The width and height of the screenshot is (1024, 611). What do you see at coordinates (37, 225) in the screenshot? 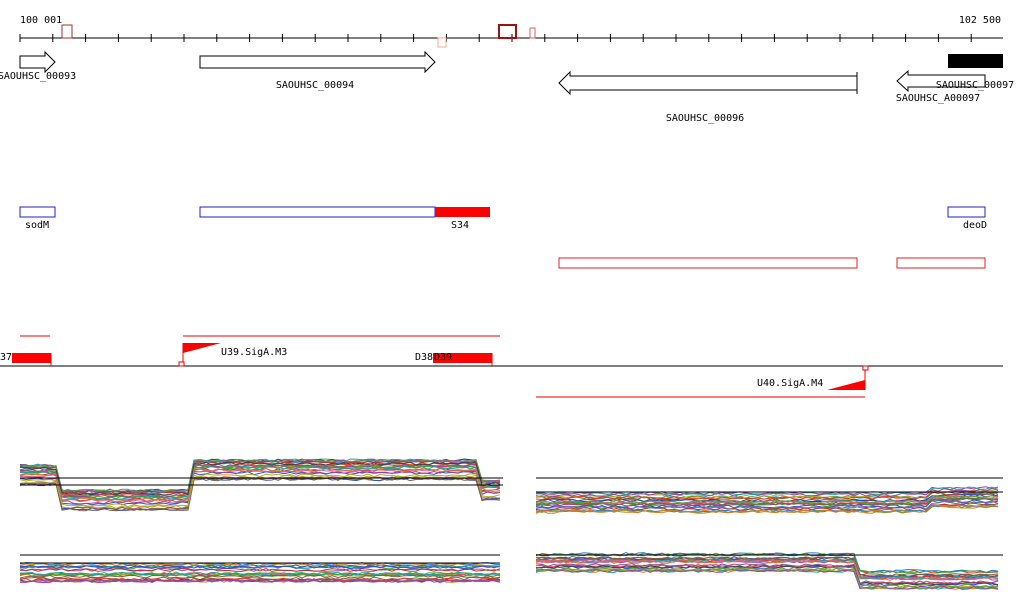
I see `feature-label: sodM` at bounding box center [37, 225].